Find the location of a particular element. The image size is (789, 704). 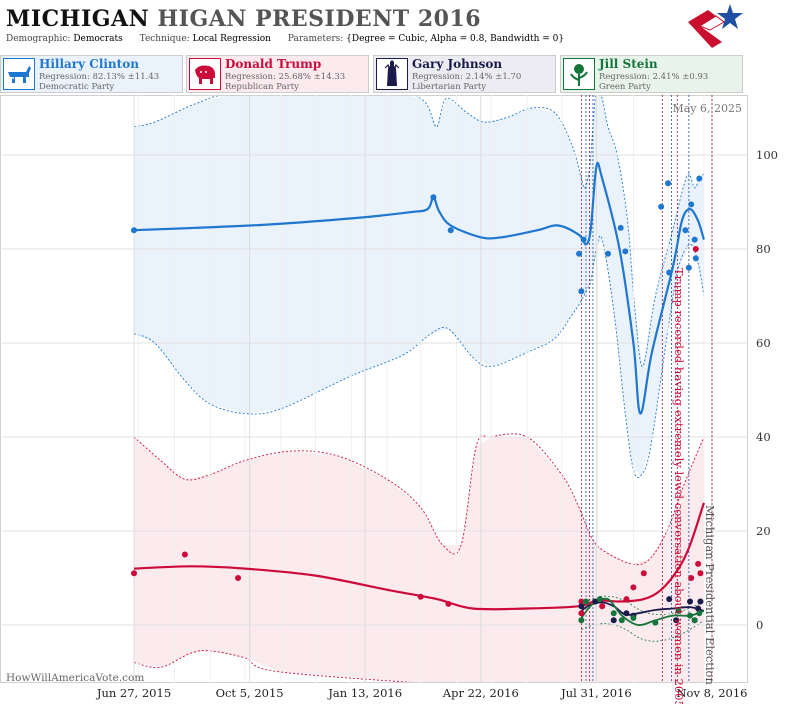

candidate-name: Donald Trump is located at coordinates (273, 64).